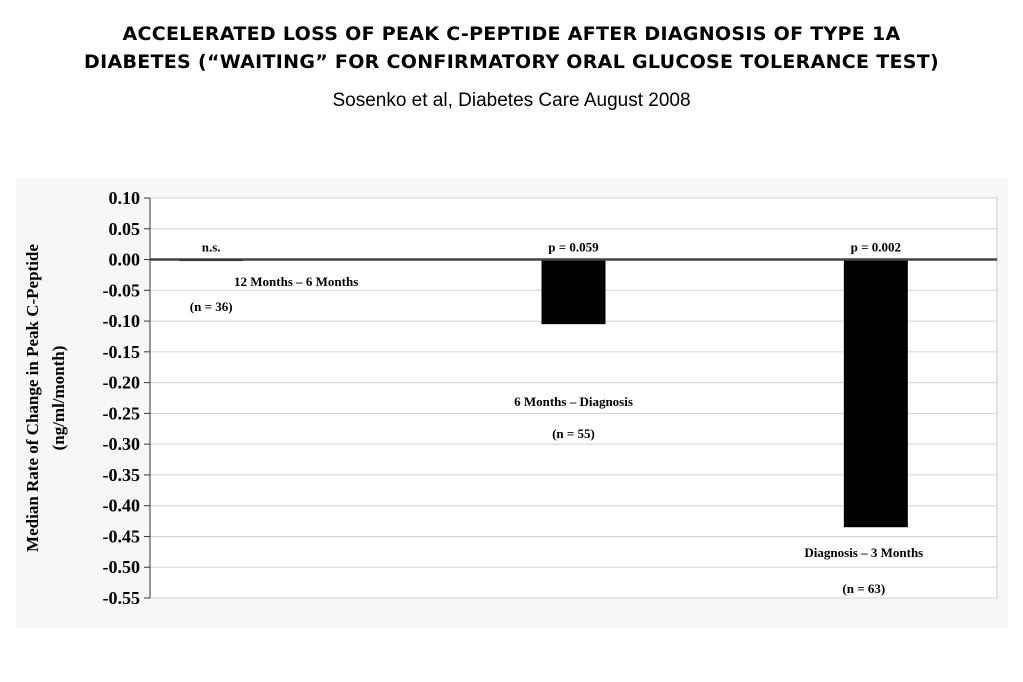 The image size is (1023, 682). I want to click on y-tick-label: -0.25, so click(122, 413).